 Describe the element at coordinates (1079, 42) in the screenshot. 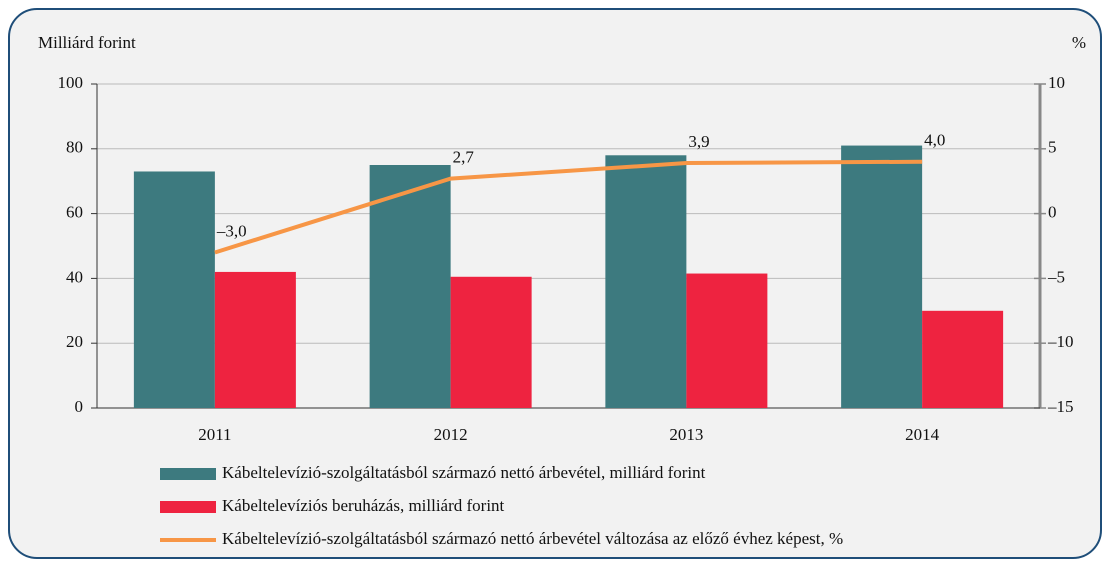

I see `y2-axis-label: %` at that location.